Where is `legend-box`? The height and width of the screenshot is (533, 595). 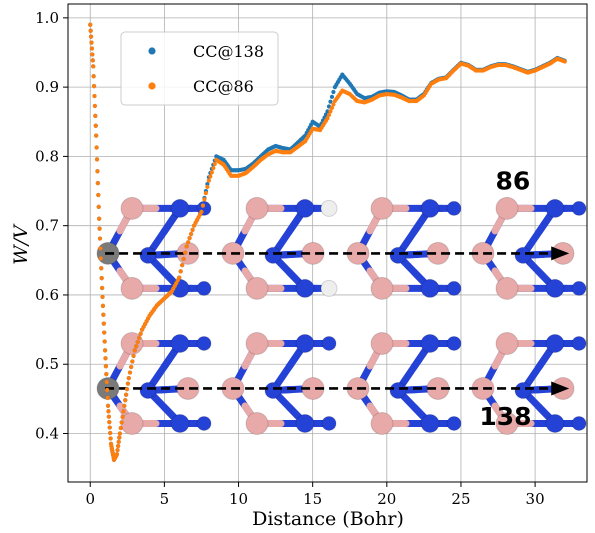 legend-box is located at coordinates (199, 68).